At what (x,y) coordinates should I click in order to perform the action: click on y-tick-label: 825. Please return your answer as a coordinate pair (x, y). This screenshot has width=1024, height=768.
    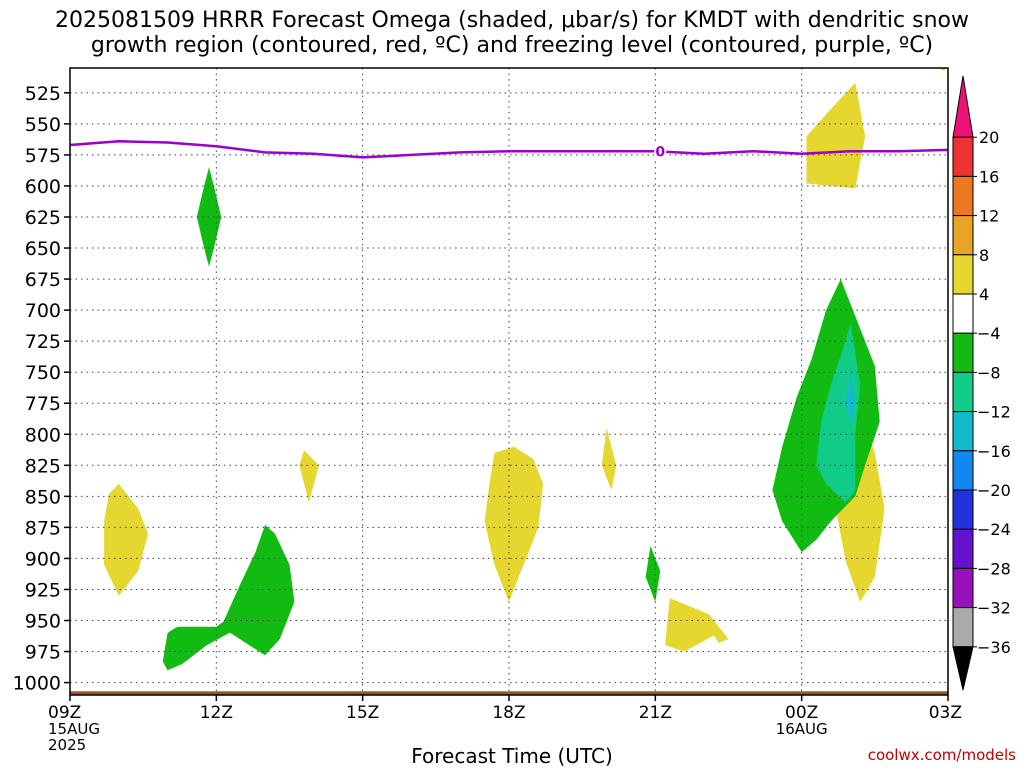
    Looking at the image, I should click on (43, 466).